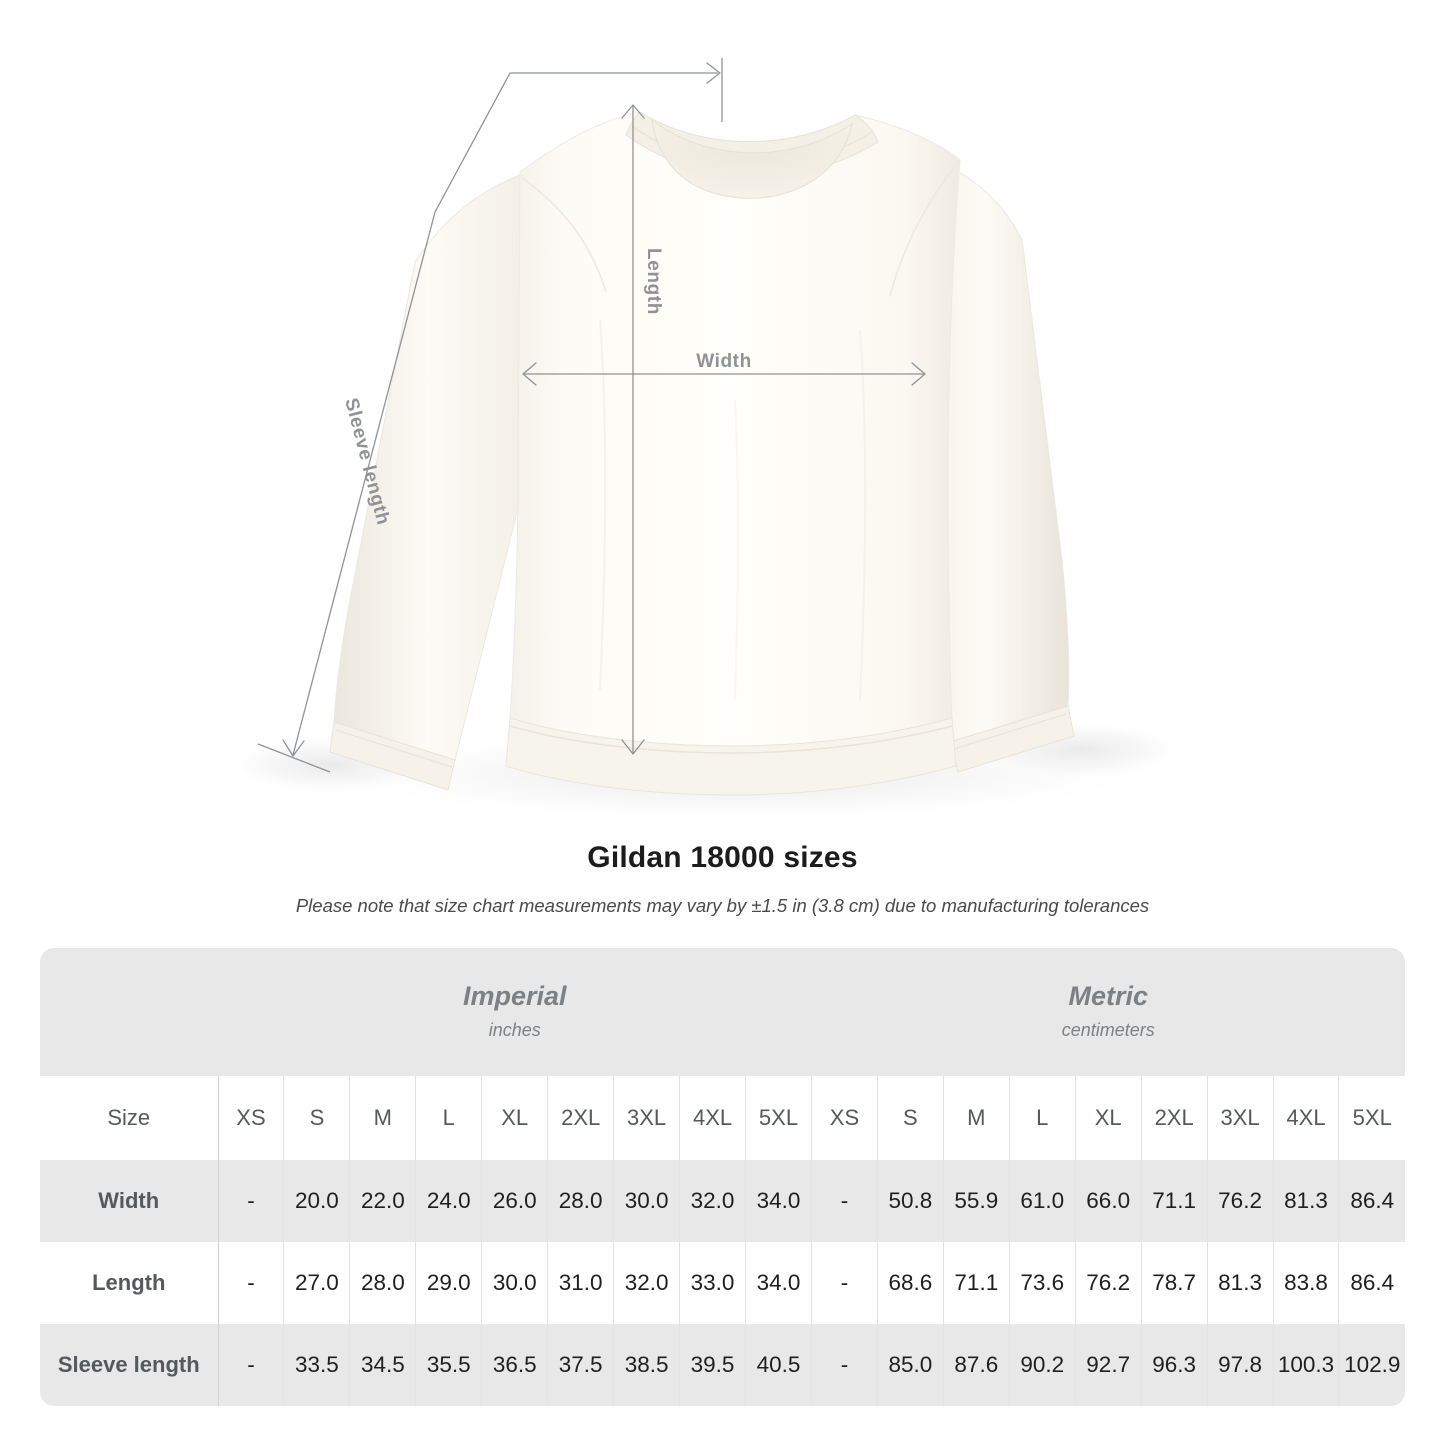  I want to click on size-header-cell-metric-4xl: 4XL, so click(1306, 1118).